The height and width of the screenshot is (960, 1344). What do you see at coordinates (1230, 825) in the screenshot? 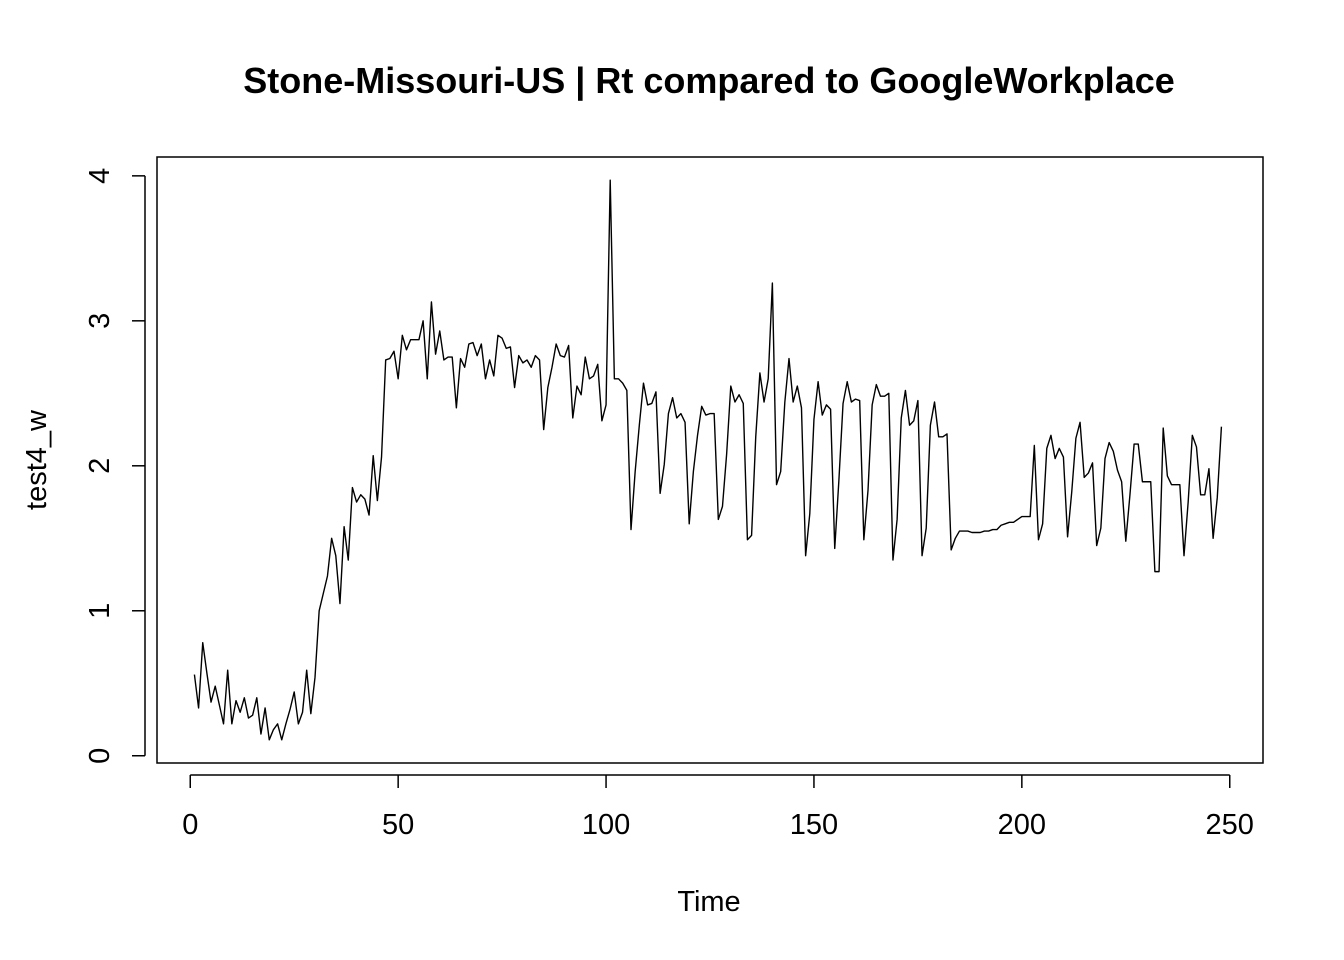
I see `x-tick-label: 250` at bounding box center [1230, 825].